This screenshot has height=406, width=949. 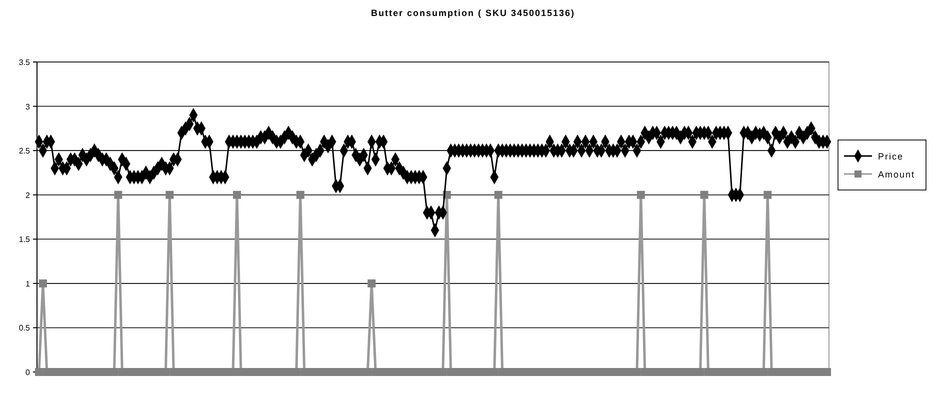 What do you see at coordinates (24, 239) in the screenshot?
I see `y-tick-label: 1.5` at bounding box center [24, 239].